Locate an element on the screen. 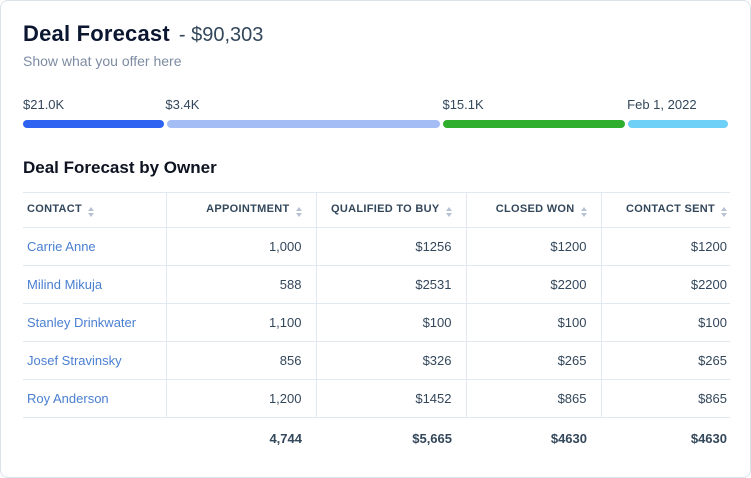 The image size is (751, 478). closed-won-cell: $2200 is located at coordinates (533, 284).